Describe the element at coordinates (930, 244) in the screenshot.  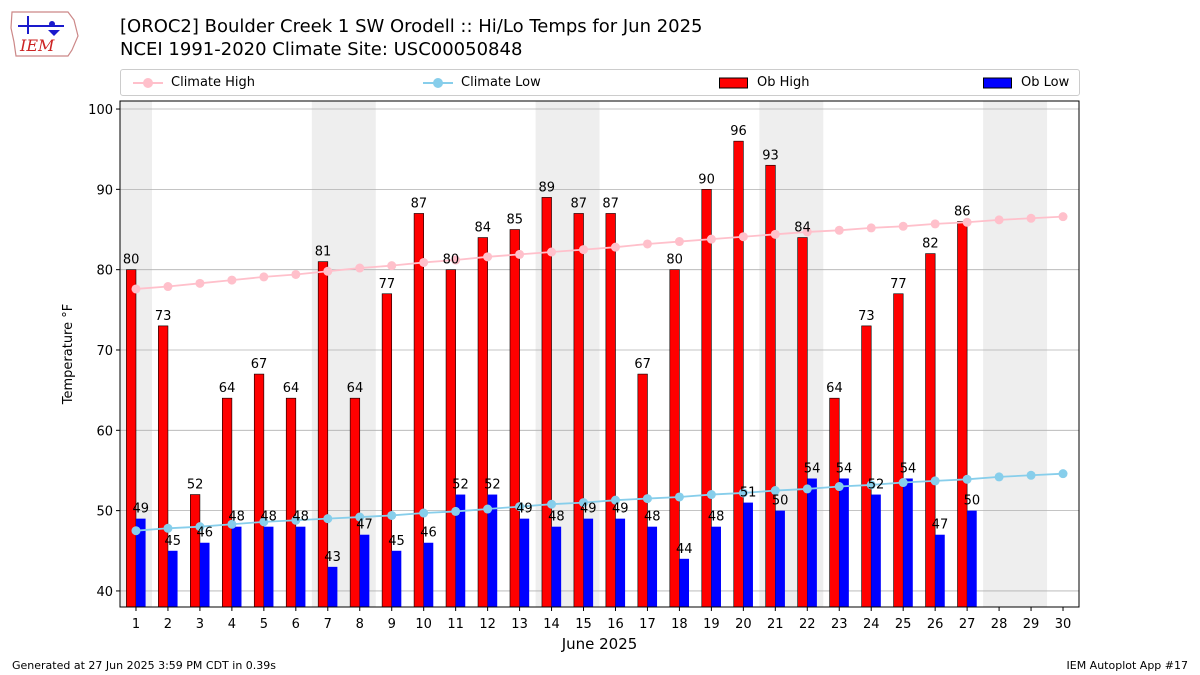
I see `ob-high-label: 82` at that location.